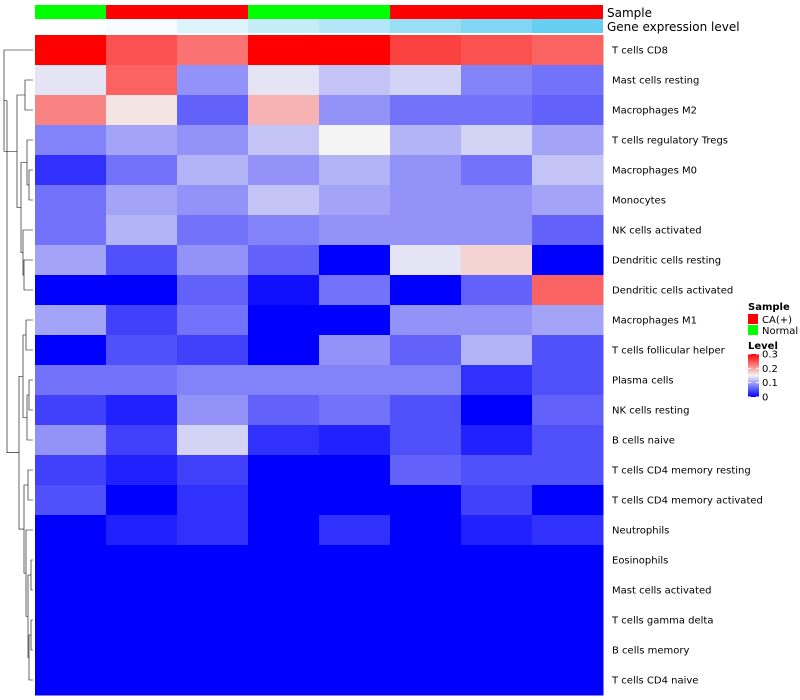 This screenshot has height=700, width=800. I want to click on row-label: T cells regulatory Tregs, so click(669, 141).